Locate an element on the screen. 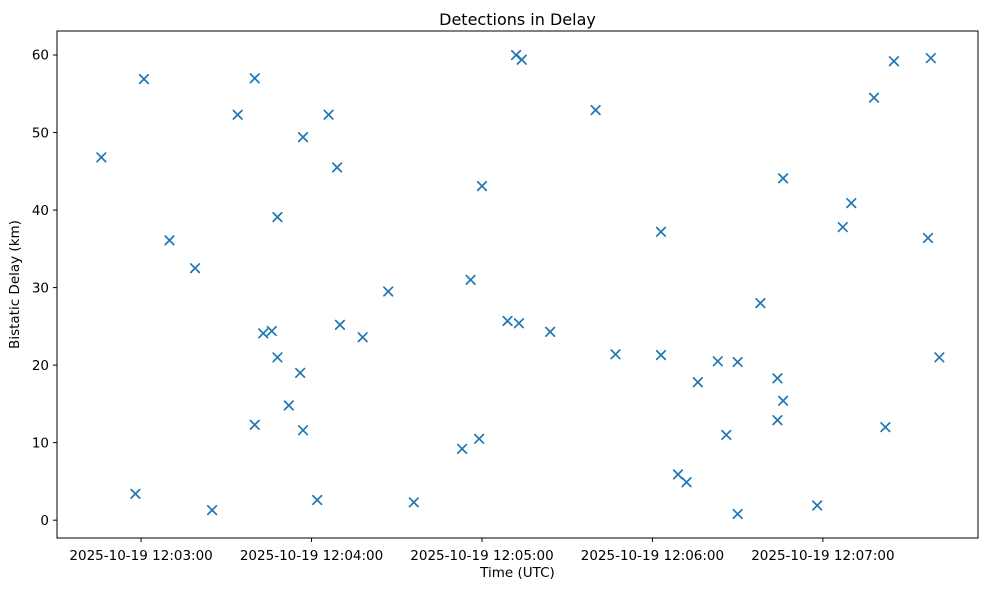 The height and width of the screenshot is (590, 989). y-tick-label: 20 is located at coordinates (40, 366).